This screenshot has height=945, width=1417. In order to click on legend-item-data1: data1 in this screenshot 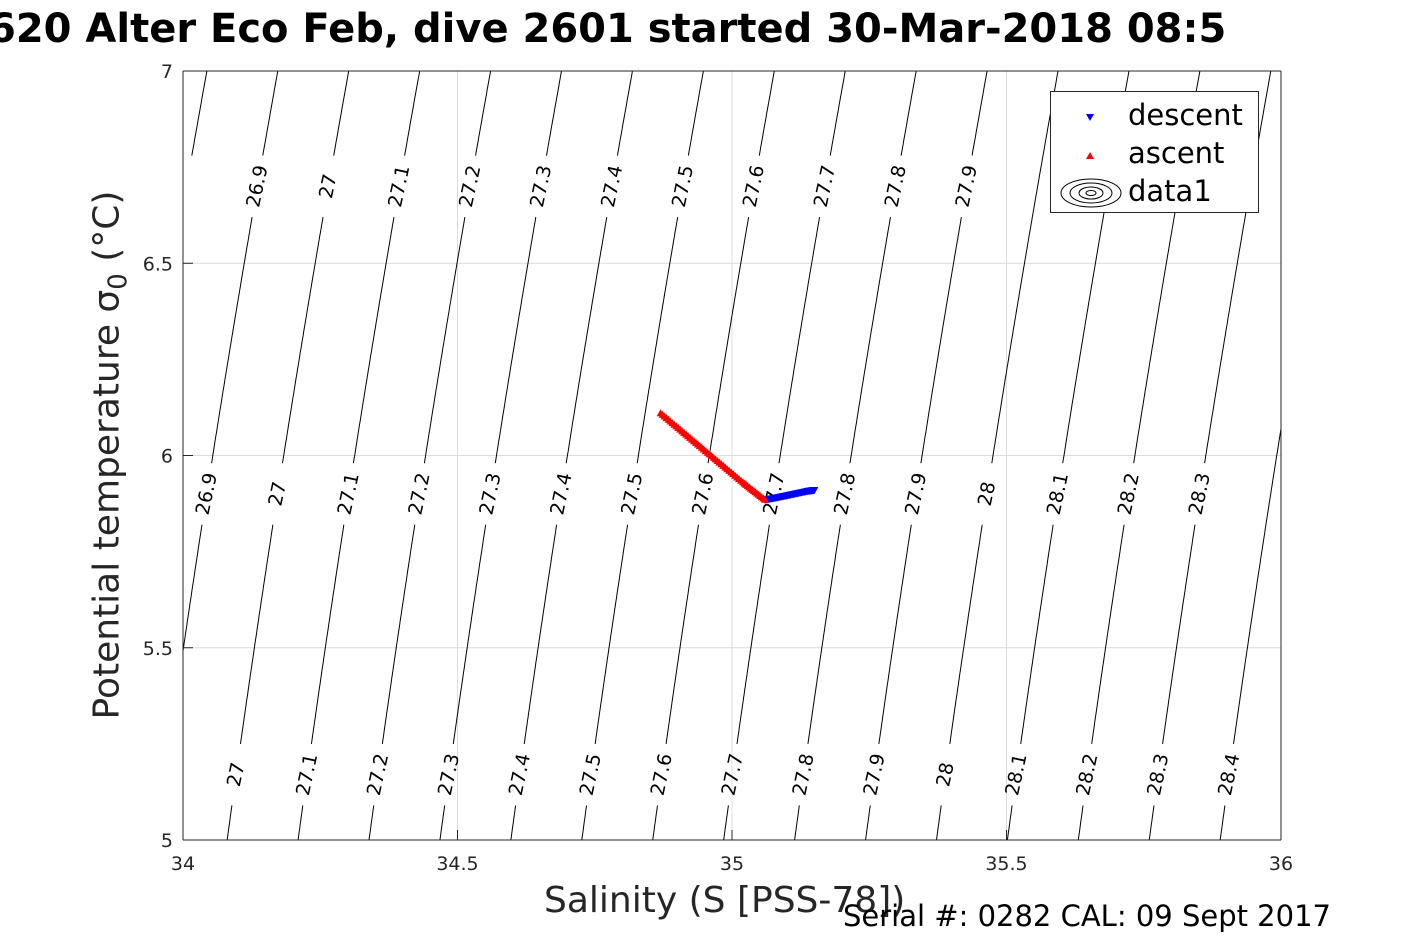, I will do `click(1154, 191)`.